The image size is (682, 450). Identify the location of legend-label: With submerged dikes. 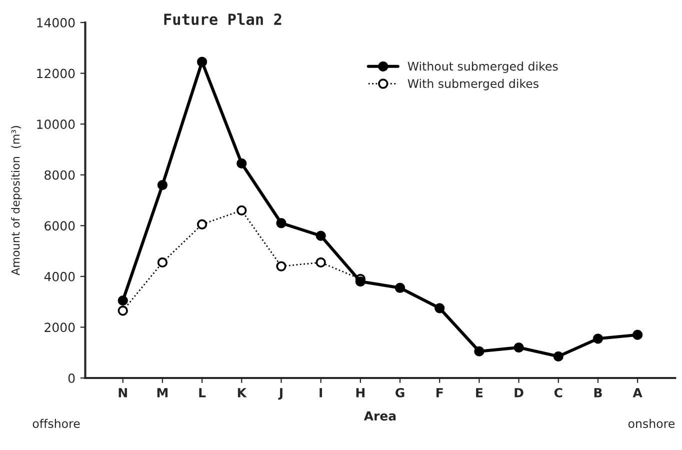
(473, 84).